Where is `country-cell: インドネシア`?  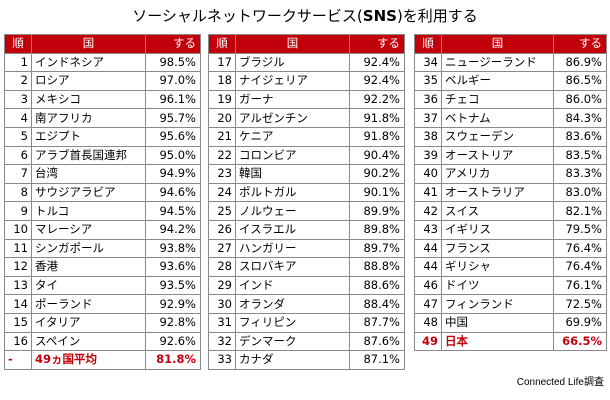
country-cell: インドネシア is located at coordinates (88, 62).